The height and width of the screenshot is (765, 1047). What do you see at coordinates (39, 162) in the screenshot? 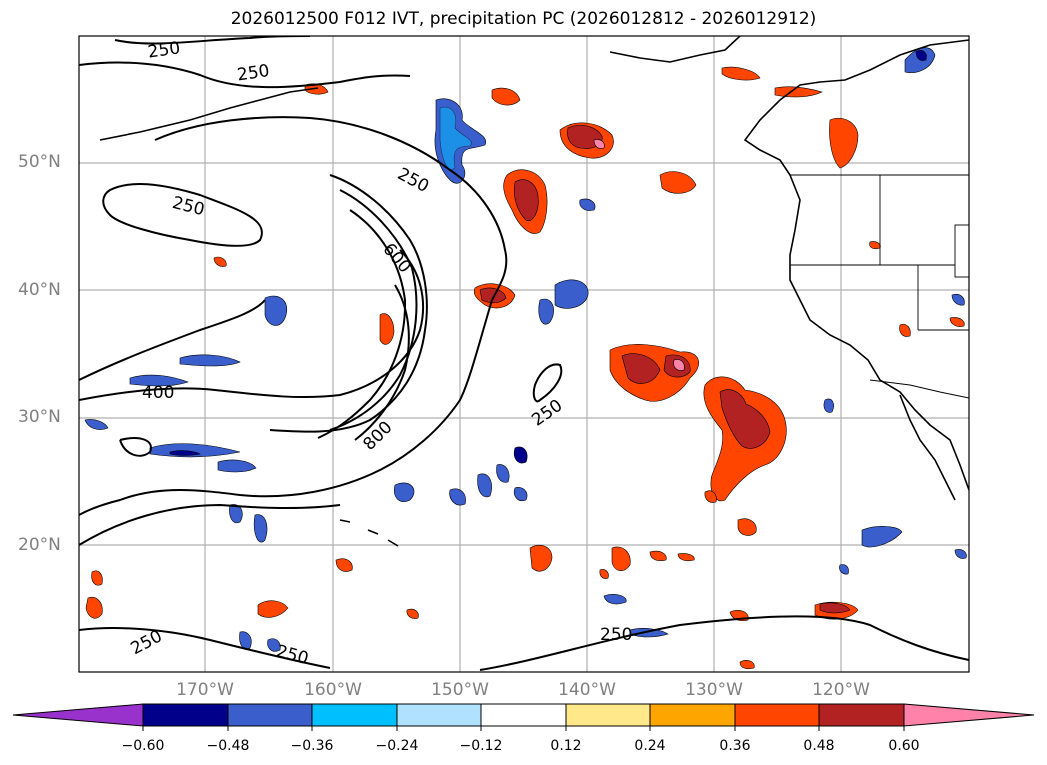
I see `lat-label: 50°N` at bounding box center [39, 162].